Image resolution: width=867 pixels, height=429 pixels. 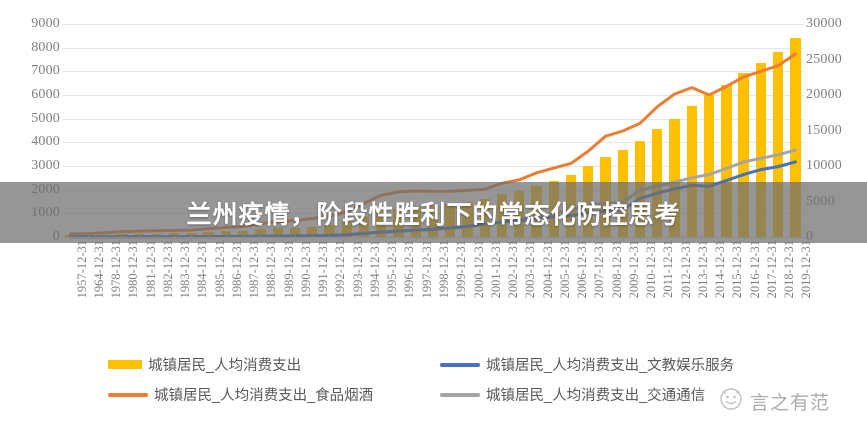 I want to click on x-axis-tick-label: 2010-12-31, so click(x=651, y=269).